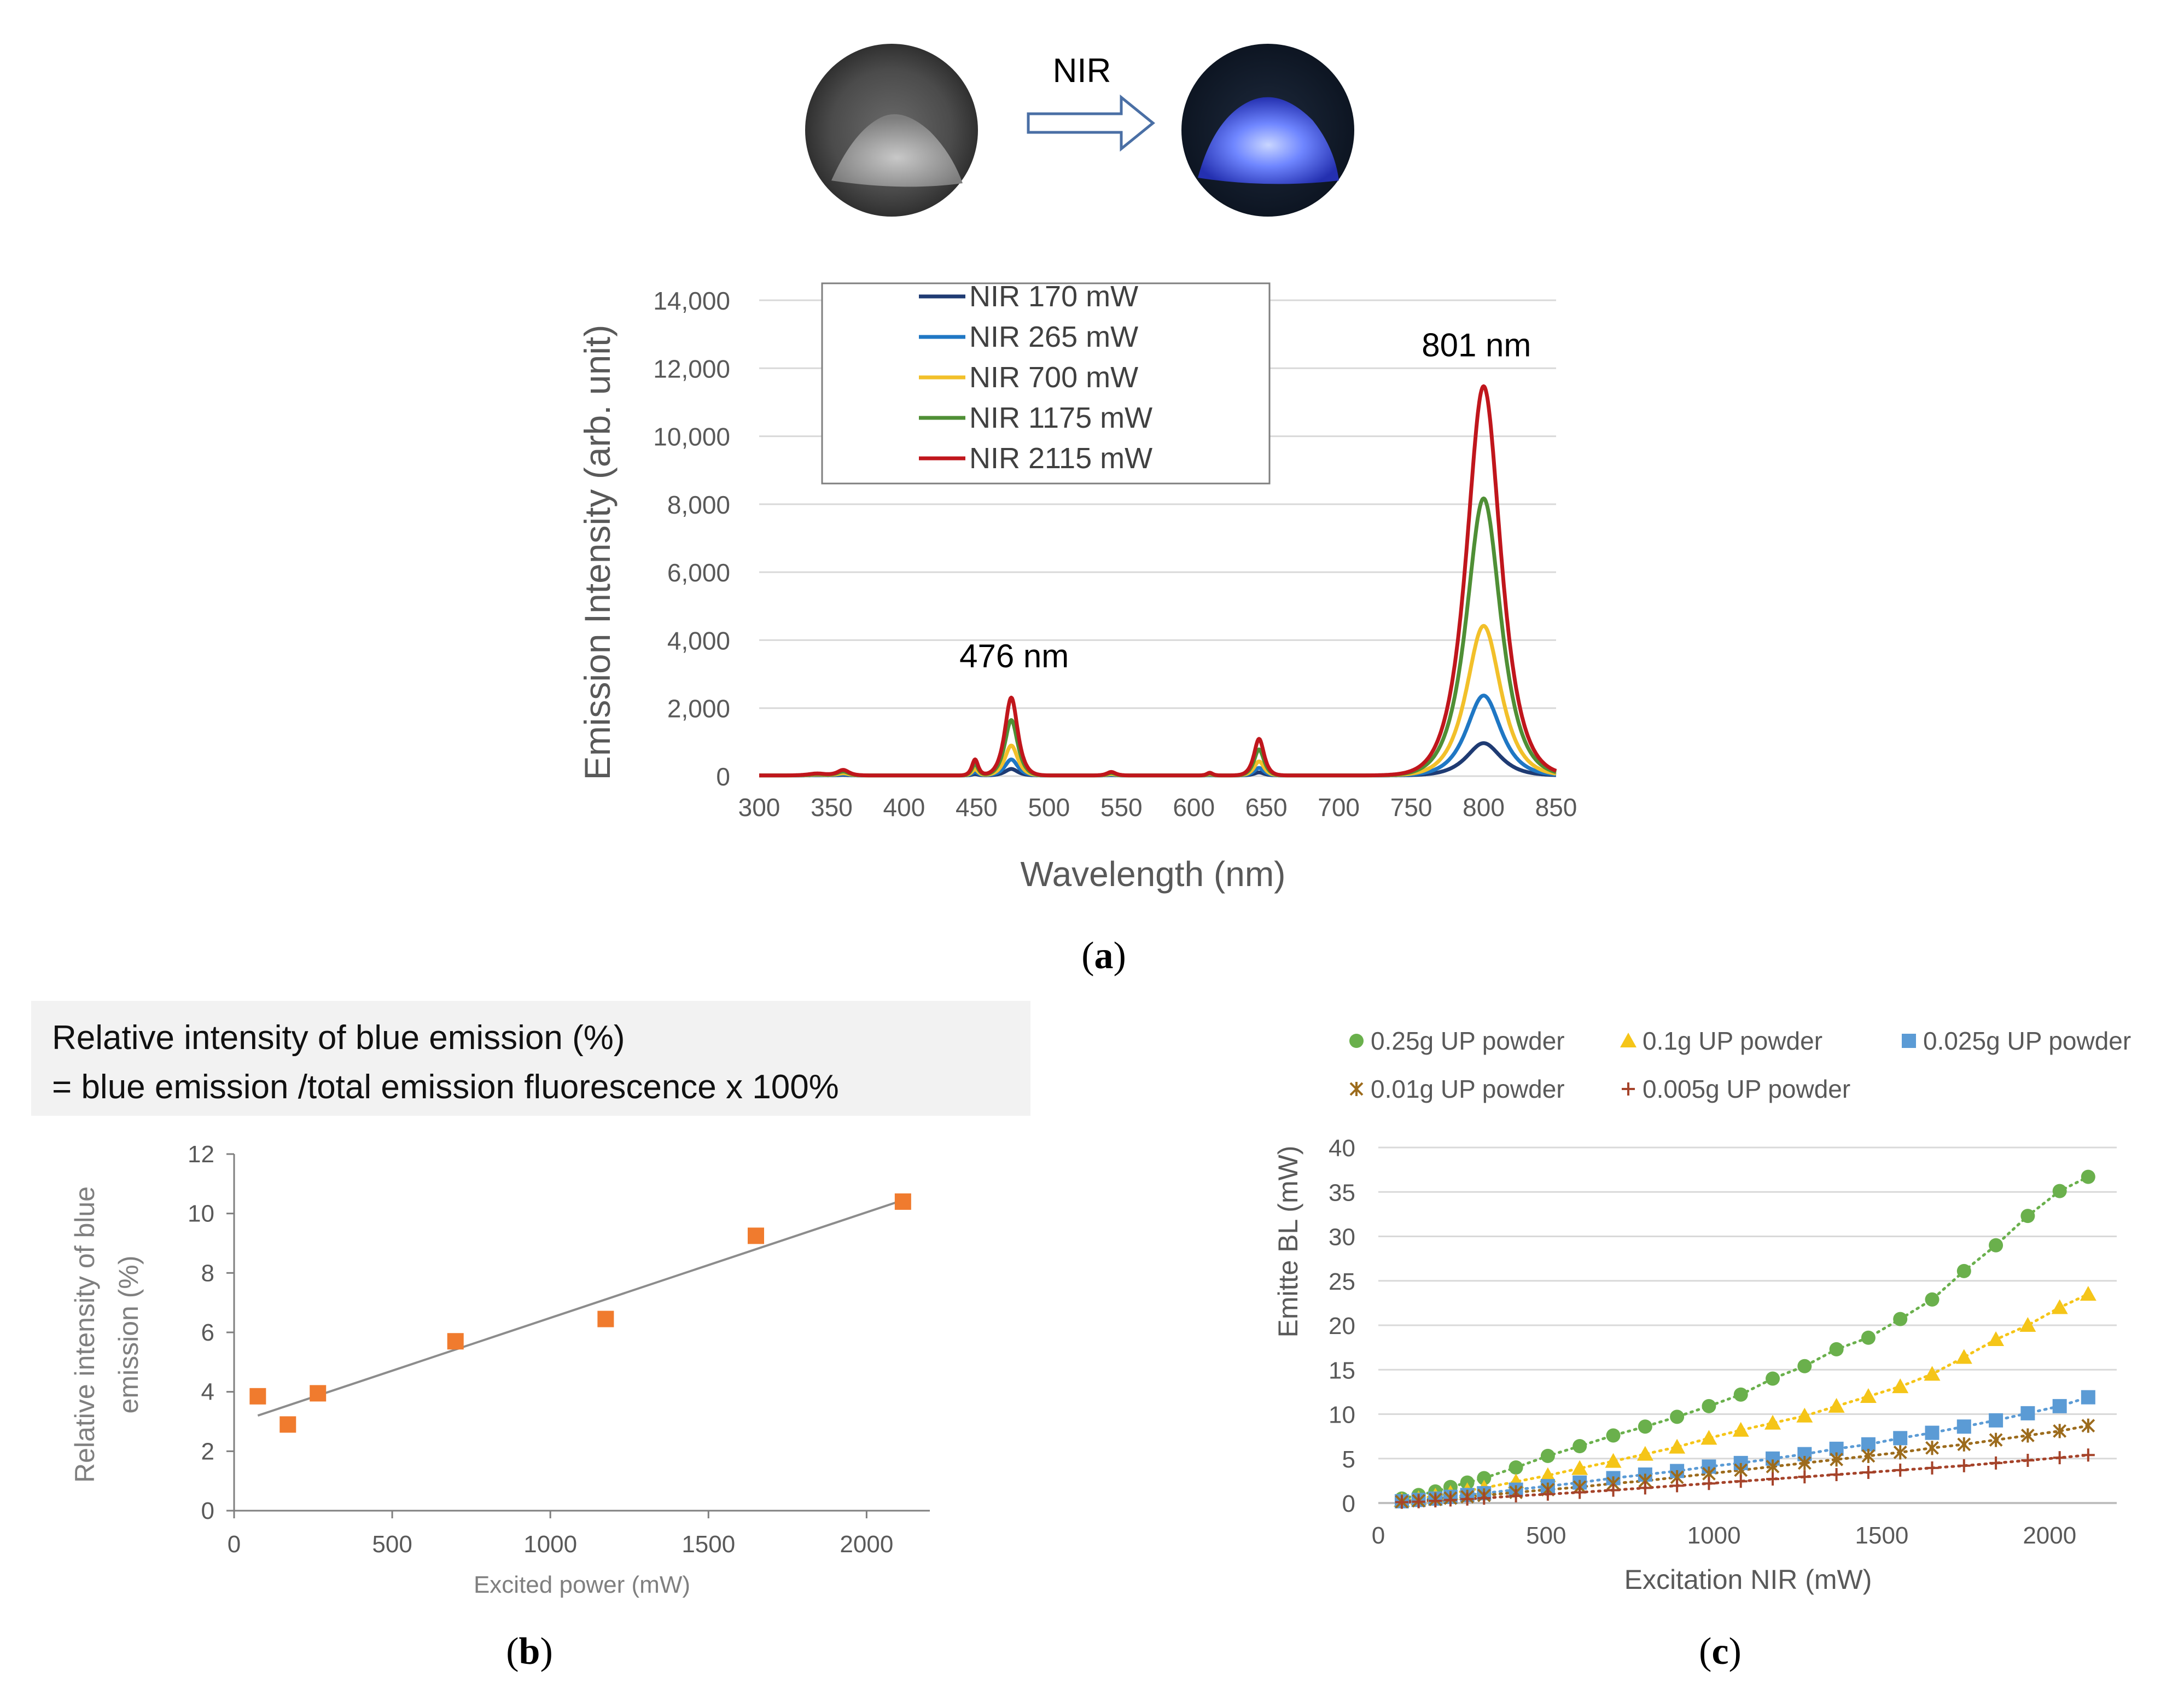  I want to click on chart-b-y-tick-label: 12, so click(201, 1154).